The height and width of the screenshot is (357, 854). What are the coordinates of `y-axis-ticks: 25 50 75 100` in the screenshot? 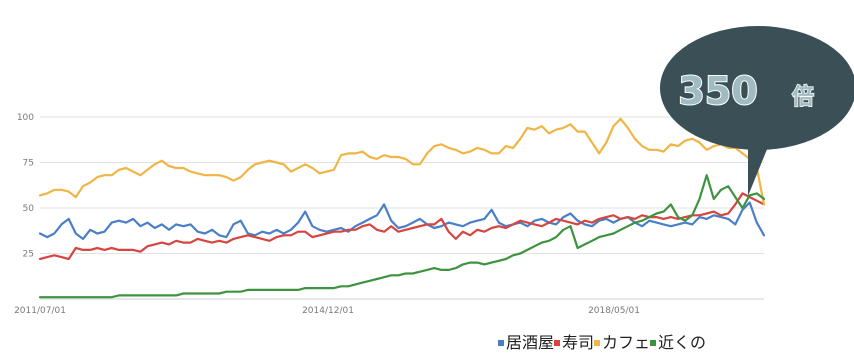 It's located at (25, 186).